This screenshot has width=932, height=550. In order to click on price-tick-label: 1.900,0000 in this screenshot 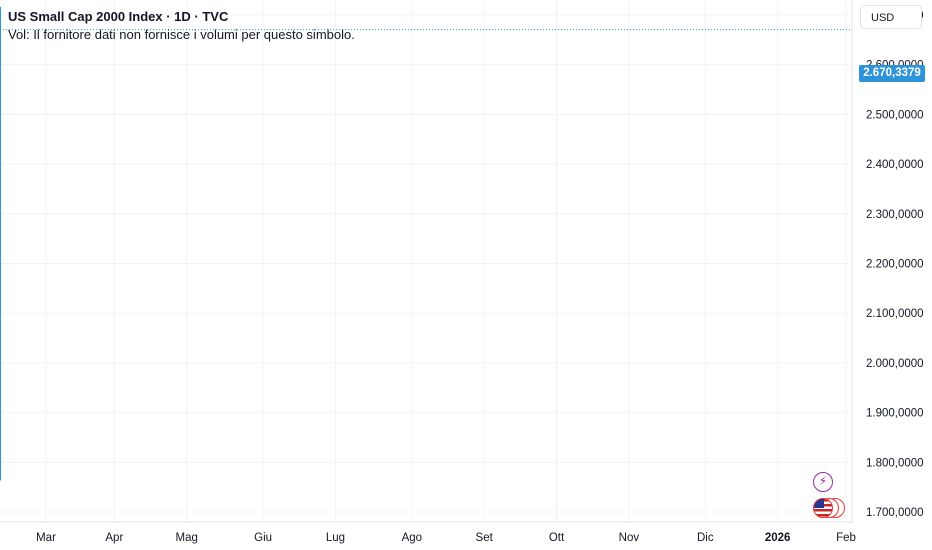, I will do `click(895, 414)`.